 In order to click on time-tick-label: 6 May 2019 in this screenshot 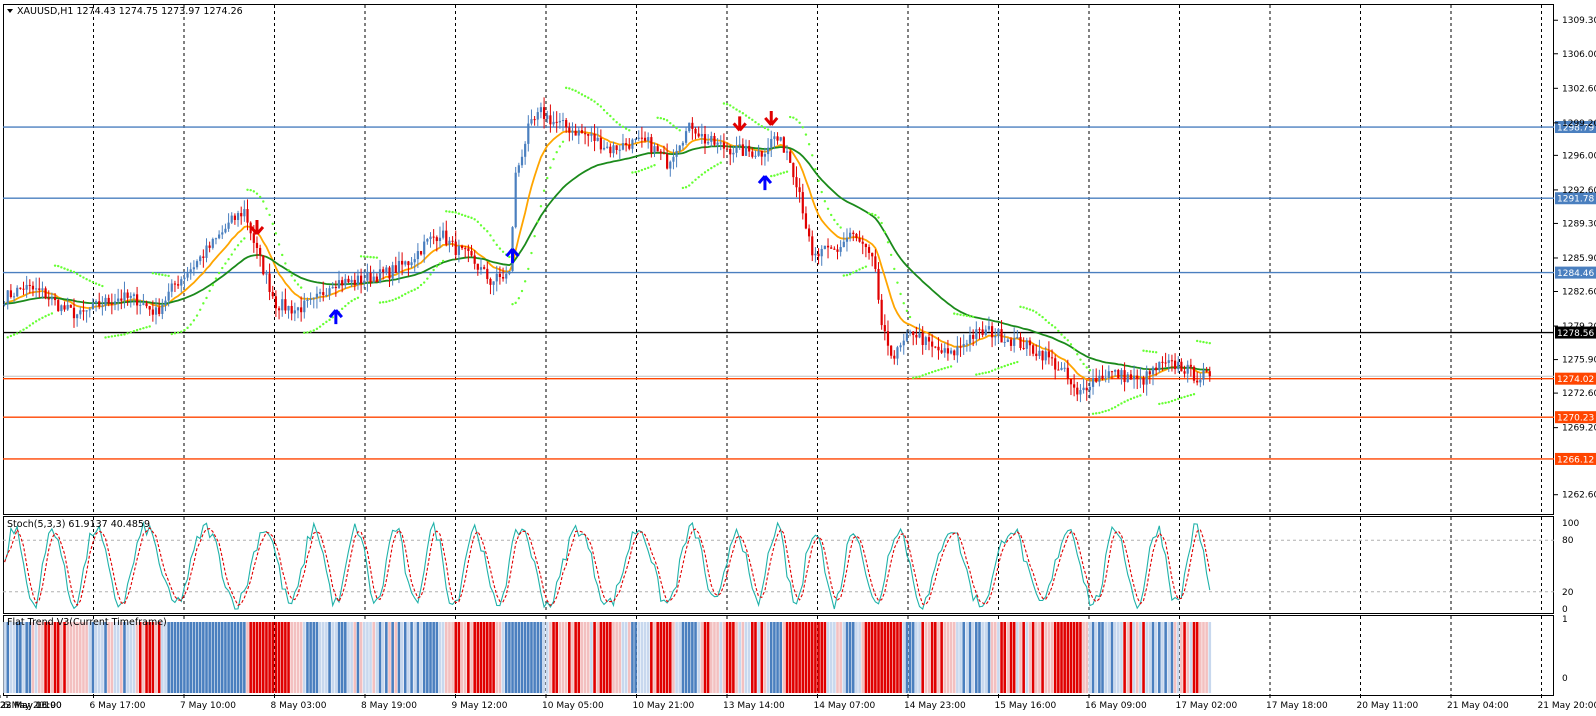, I will do `click(29, 706)`.